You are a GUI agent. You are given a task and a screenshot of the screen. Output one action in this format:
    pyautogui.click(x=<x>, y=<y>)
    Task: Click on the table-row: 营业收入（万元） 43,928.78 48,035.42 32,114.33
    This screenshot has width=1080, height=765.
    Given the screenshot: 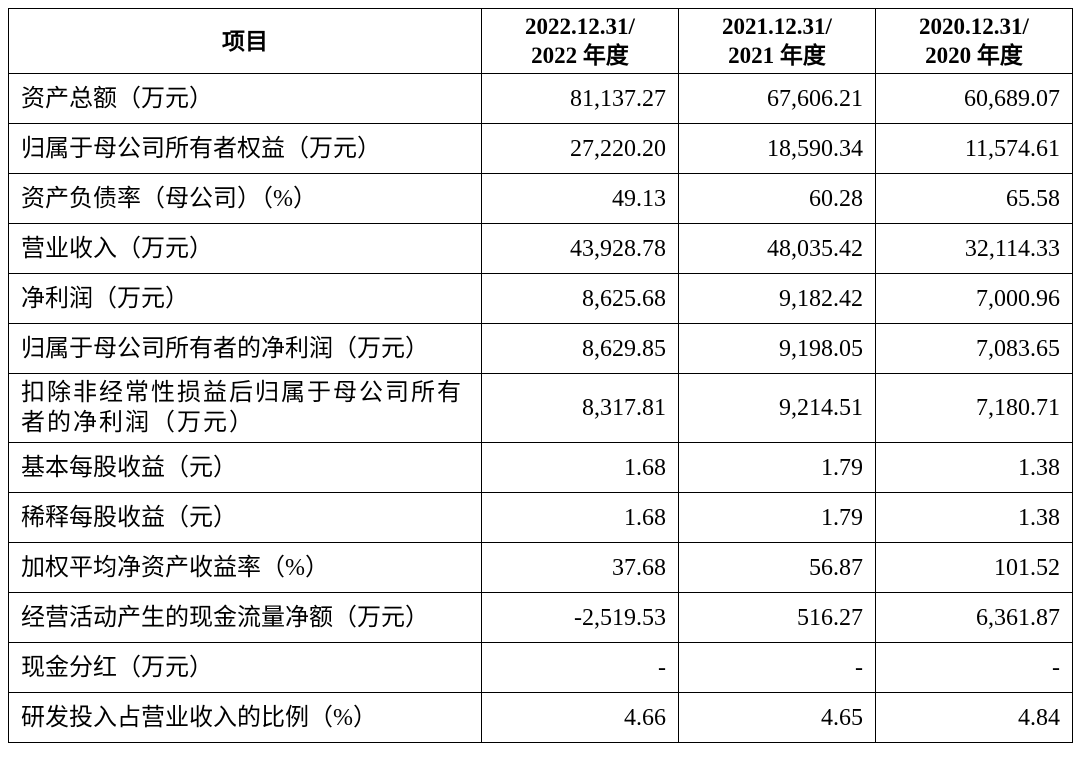 What is the action you would take?
    pyautogui.click(x=540, y=248)
    